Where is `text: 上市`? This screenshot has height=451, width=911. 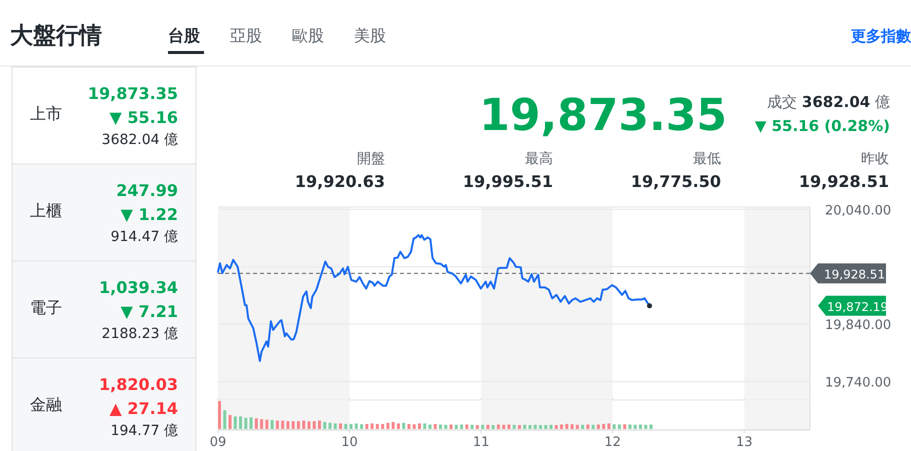
text: 上市 is located at coordinates (46, 113).